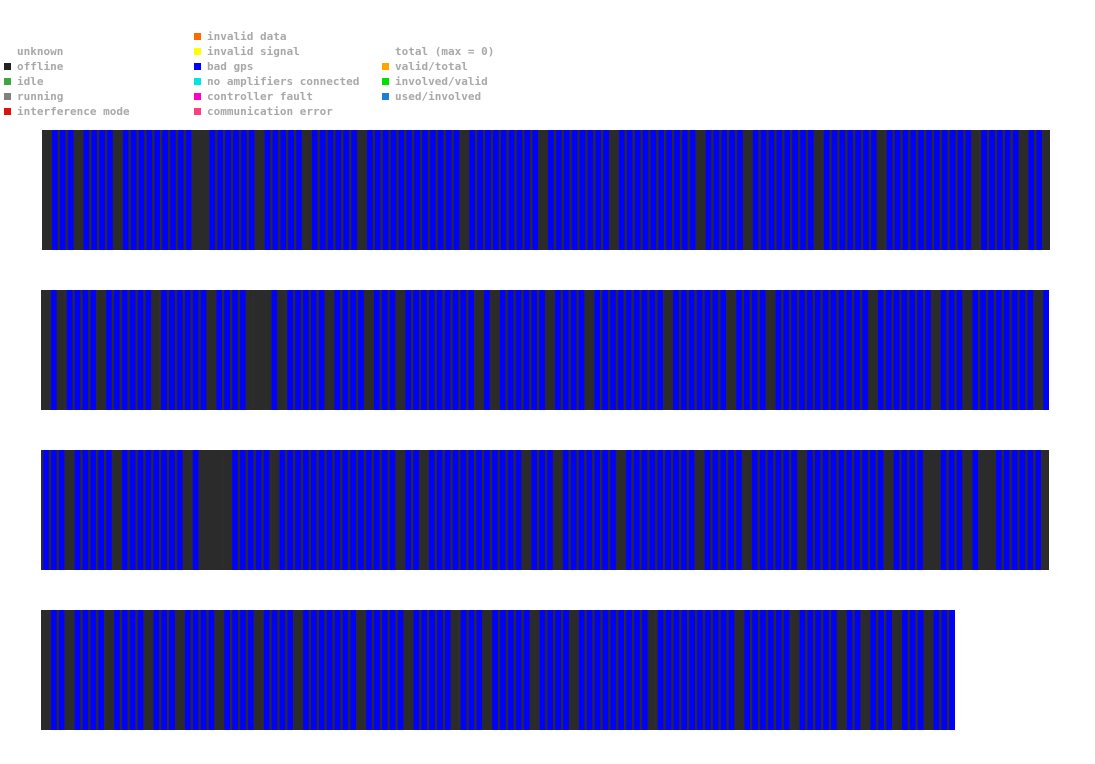 The width and height of the screenshot is (1095, 764). I want to click on legend-label: bad gps, so click(230, 66).